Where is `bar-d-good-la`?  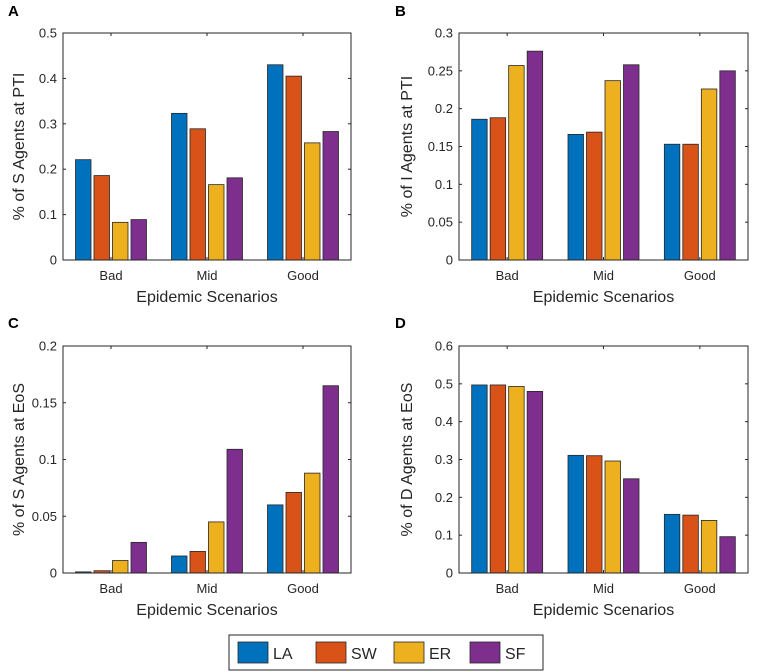
bar-d-good-la is located at coordinates (672, 543).